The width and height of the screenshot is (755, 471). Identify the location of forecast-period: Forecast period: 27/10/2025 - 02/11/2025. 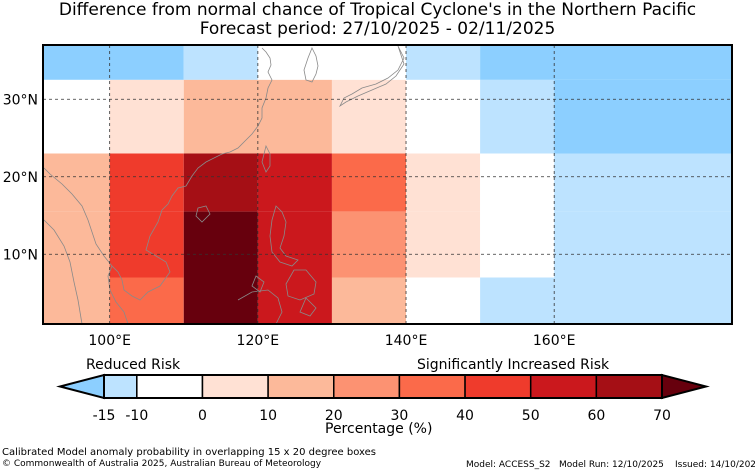
(377, 29).